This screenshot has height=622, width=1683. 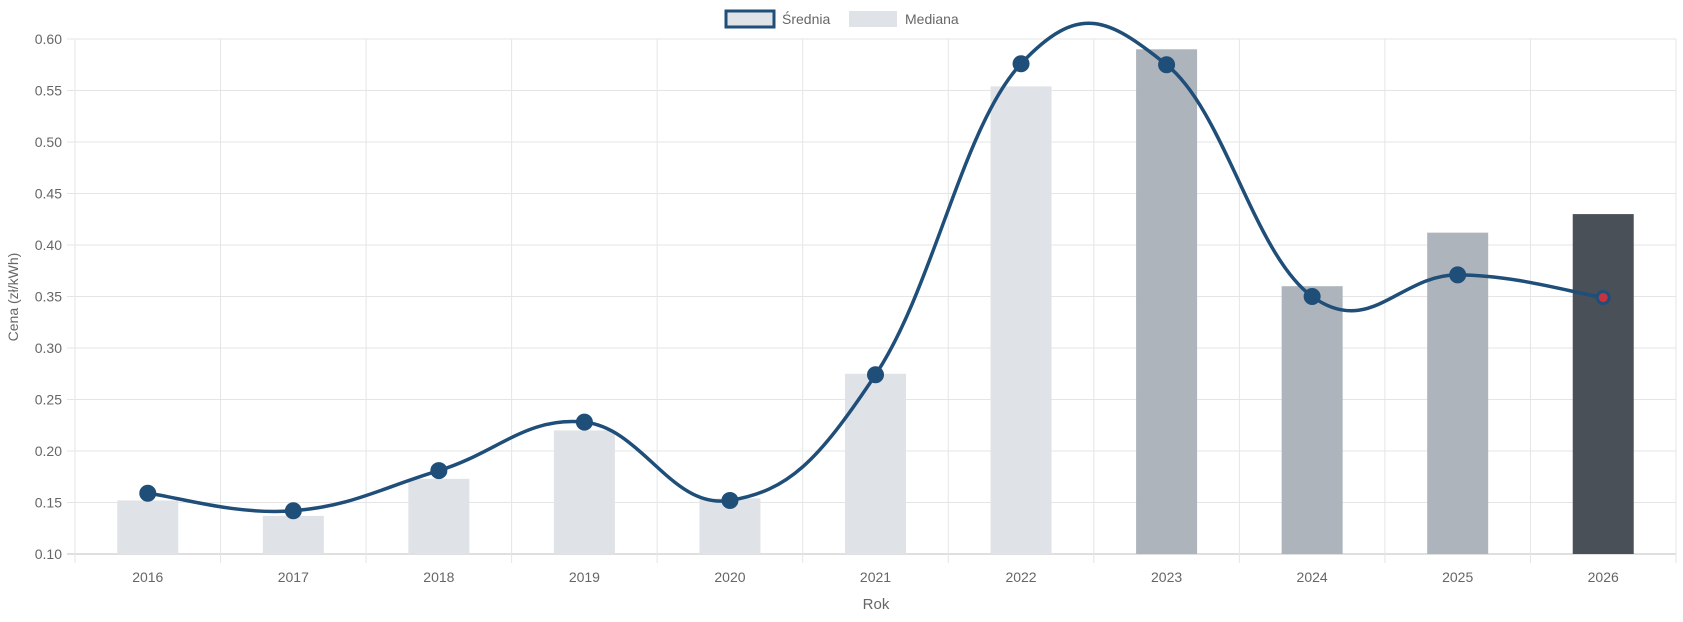 I want to click on legend: Średnia Mediana, so click(x=841, y=19).